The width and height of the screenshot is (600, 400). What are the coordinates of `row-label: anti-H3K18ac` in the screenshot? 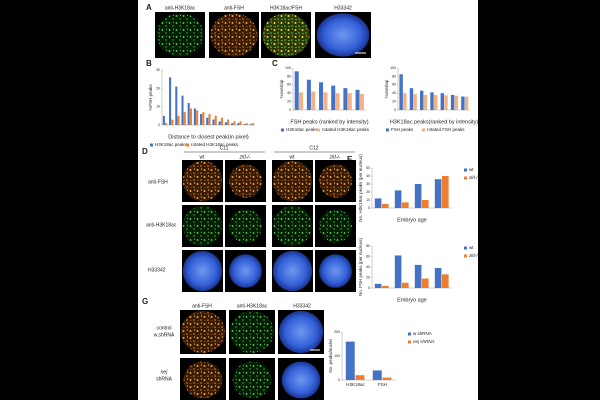 It's located at (161, 225).